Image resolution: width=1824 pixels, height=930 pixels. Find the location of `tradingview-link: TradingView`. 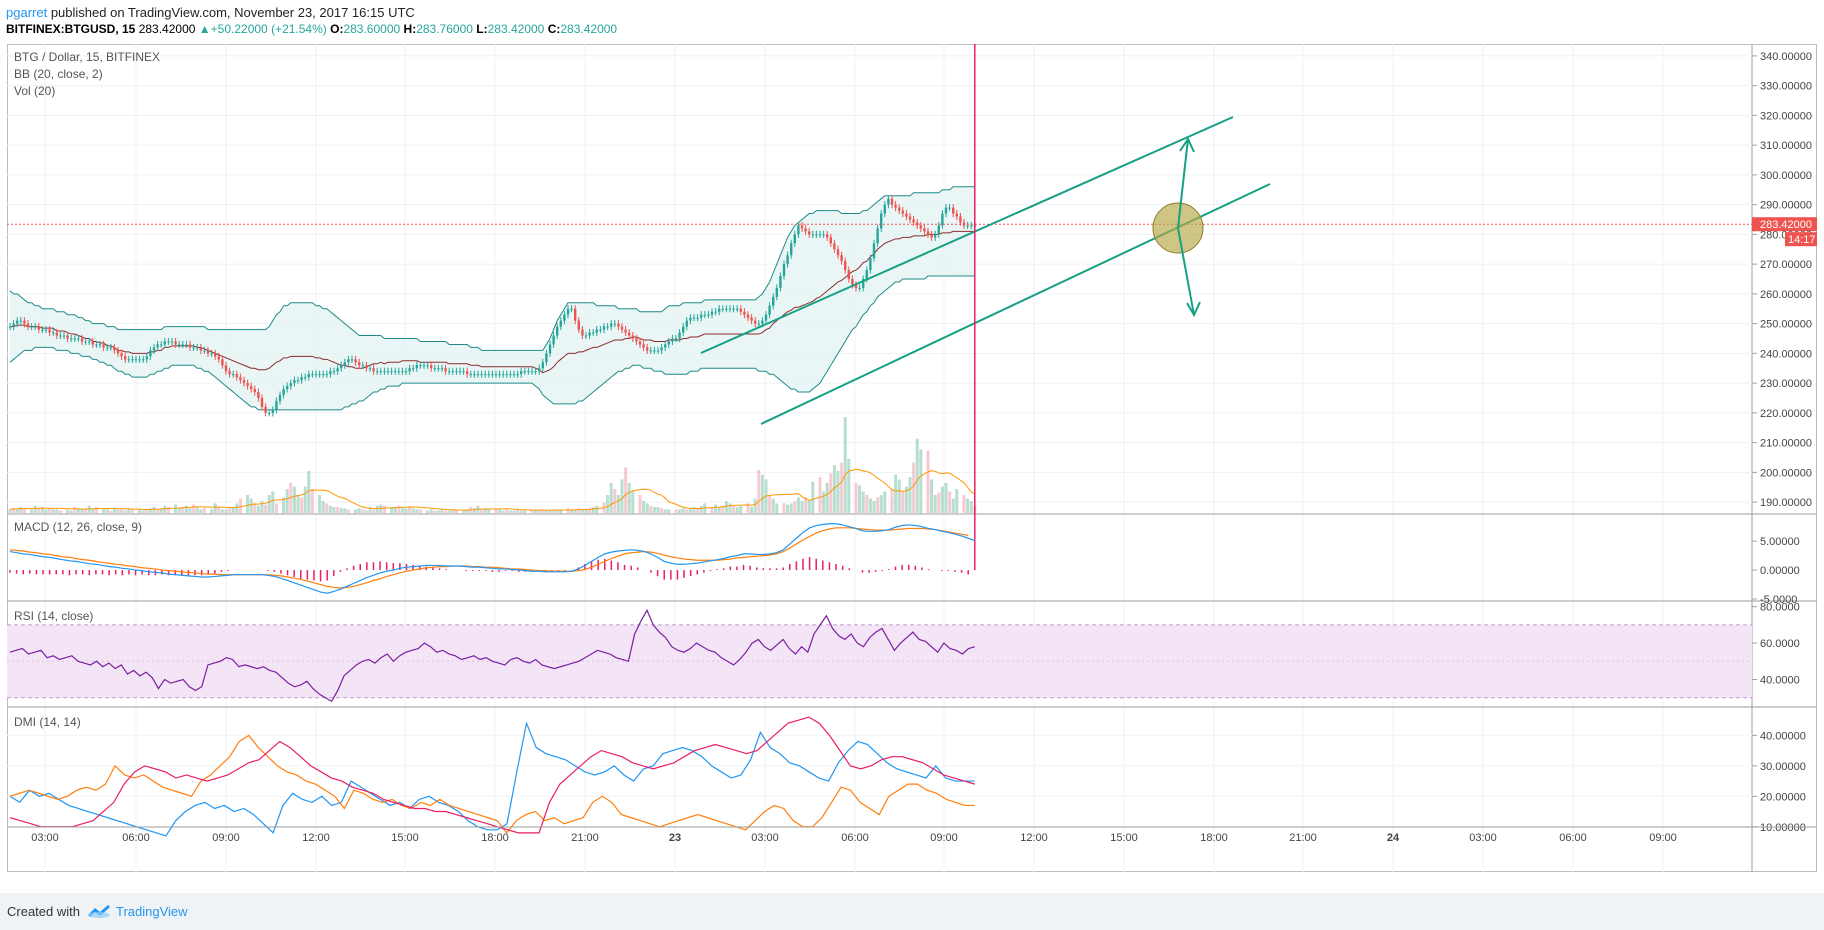

tradingview-link: TradingView is located at coordinates (152, 911).